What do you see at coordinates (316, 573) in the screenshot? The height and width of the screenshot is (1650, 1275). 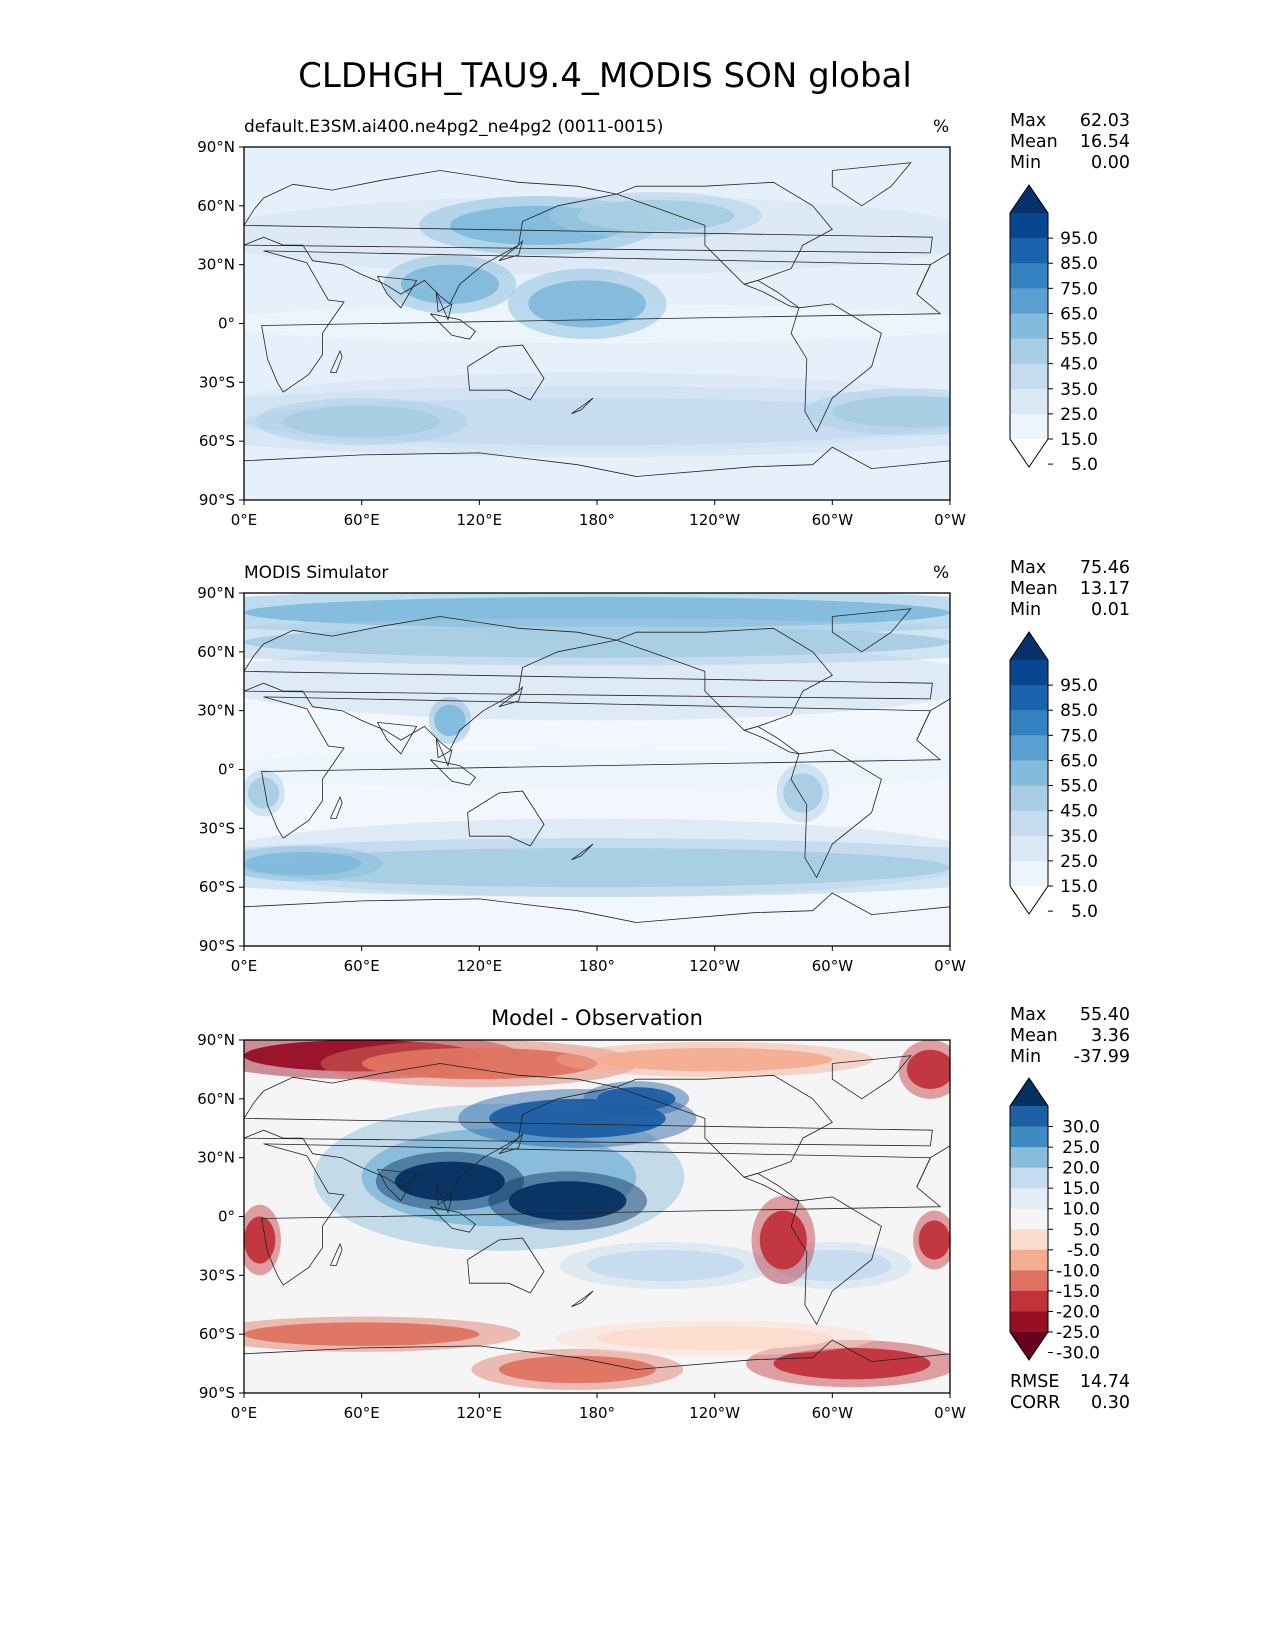 I see `panel2-title: MODIS Simulator` at bounding box center [316, 573].